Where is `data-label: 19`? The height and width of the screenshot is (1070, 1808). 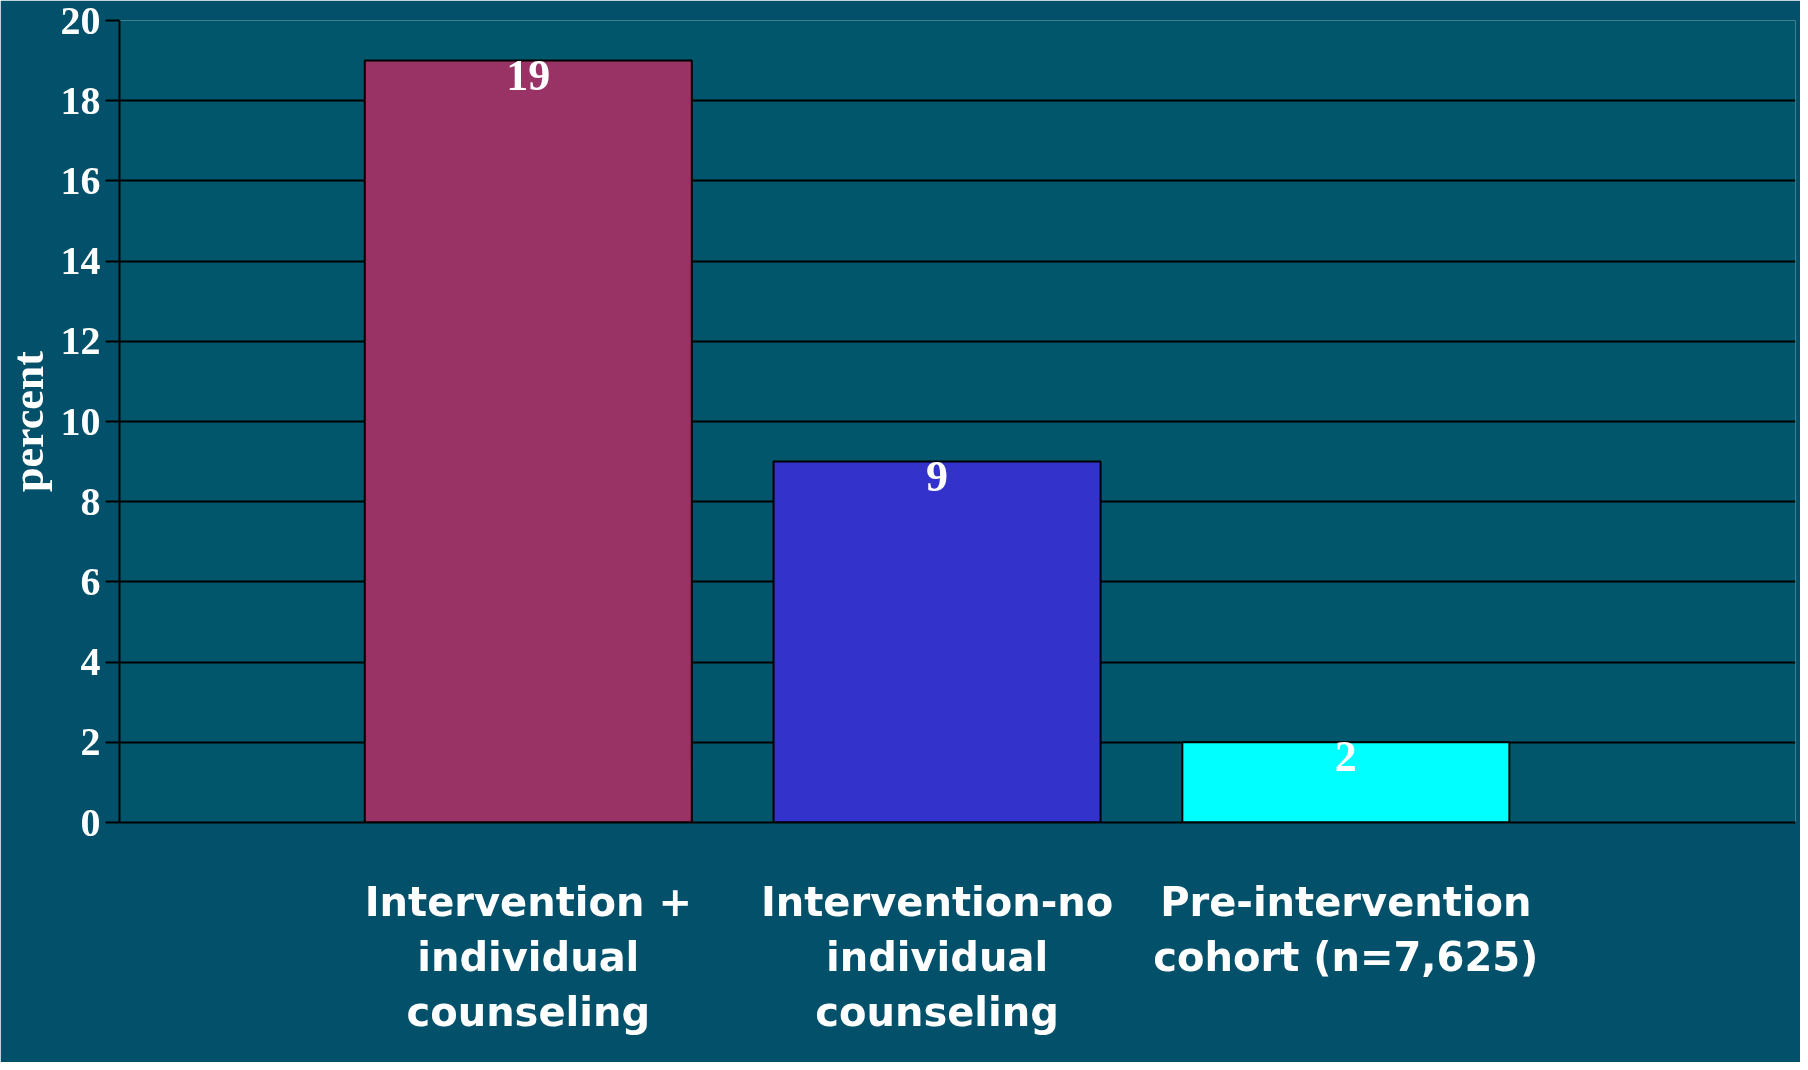 data-label: 19 is located at coordinates (528, 75).